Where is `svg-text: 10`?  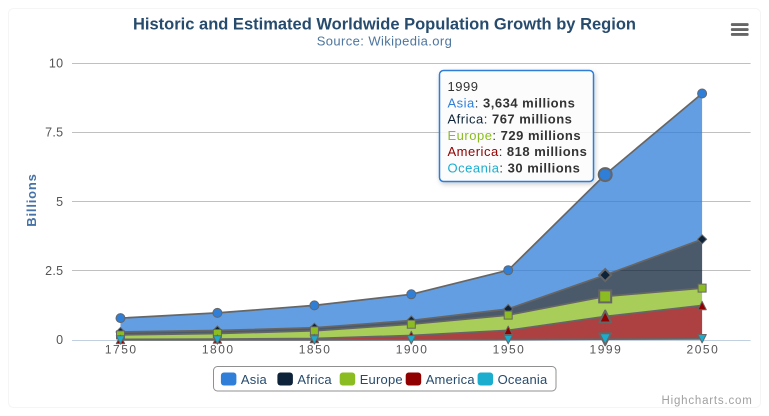 svg-text: 10 is located at coordinates (56, 64).